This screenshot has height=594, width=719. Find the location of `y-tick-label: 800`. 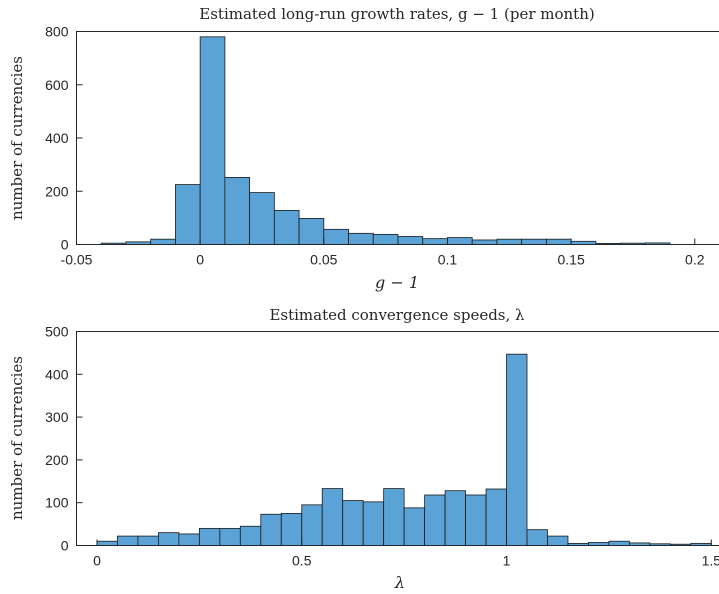

y-tick-label: 800 is located at coordinates (57, 32).